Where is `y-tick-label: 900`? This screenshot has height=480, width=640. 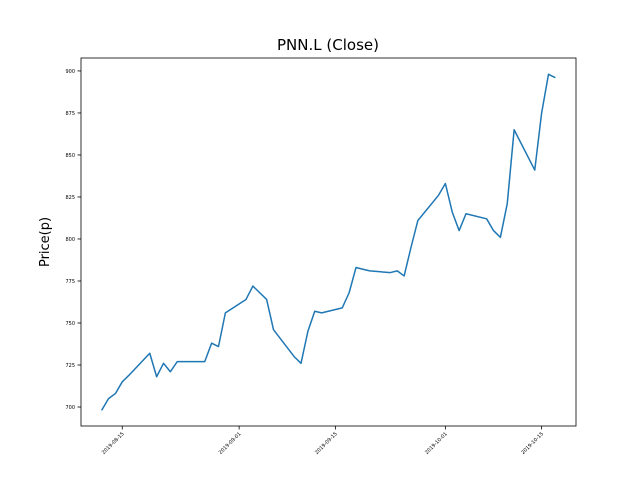
y-tick-label: 900 is located at coordinates (70, 72).